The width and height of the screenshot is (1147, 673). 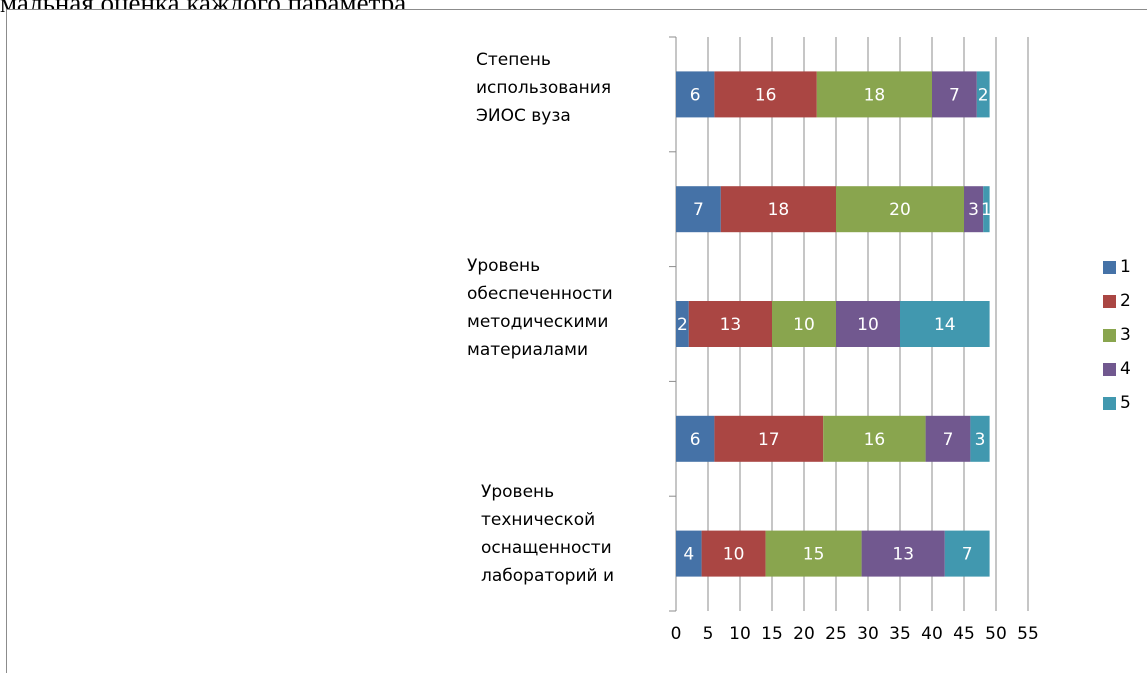 I want to click on data-label: 4, so click(x=688, y=555).